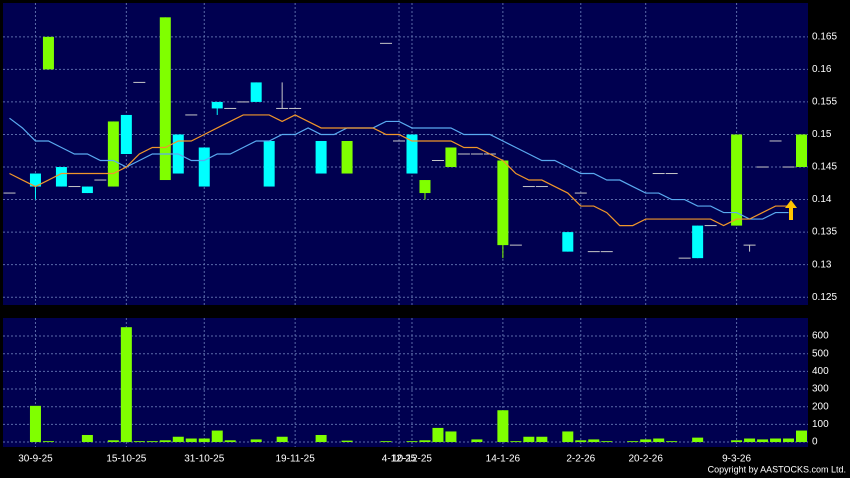 This screenshot has width=850, height=478. I want to click on y-tick-label: 0.165, so click(824, 36).